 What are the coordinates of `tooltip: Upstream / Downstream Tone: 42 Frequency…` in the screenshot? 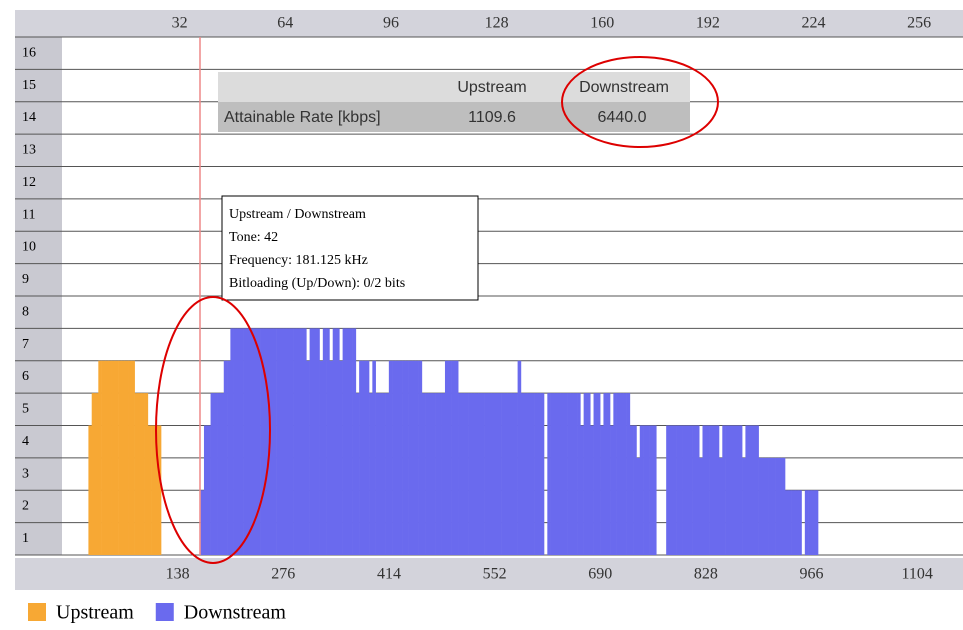 It's located at (350, 248).